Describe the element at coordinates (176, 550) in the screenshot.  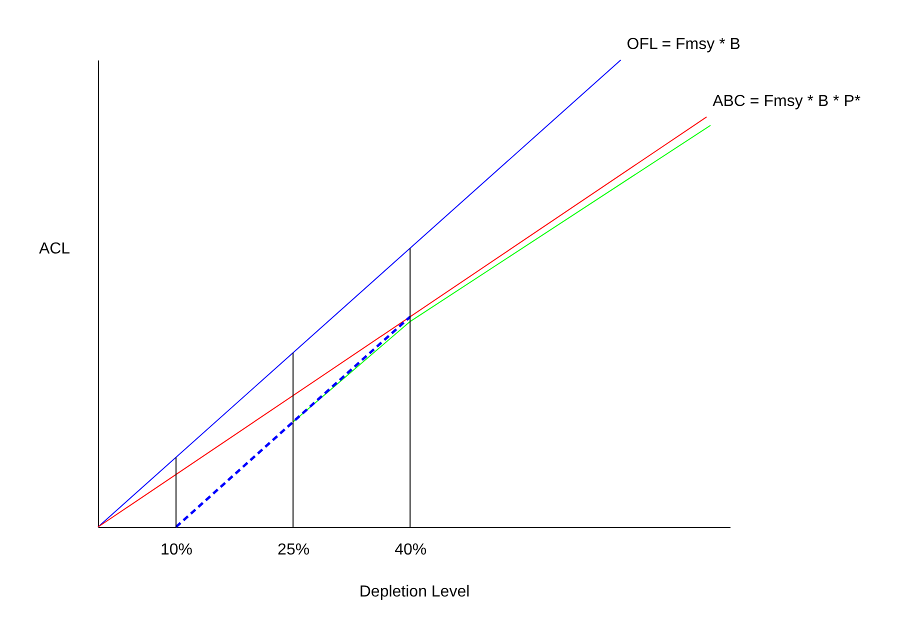
I see `x-tick-label: 10%` at that location.